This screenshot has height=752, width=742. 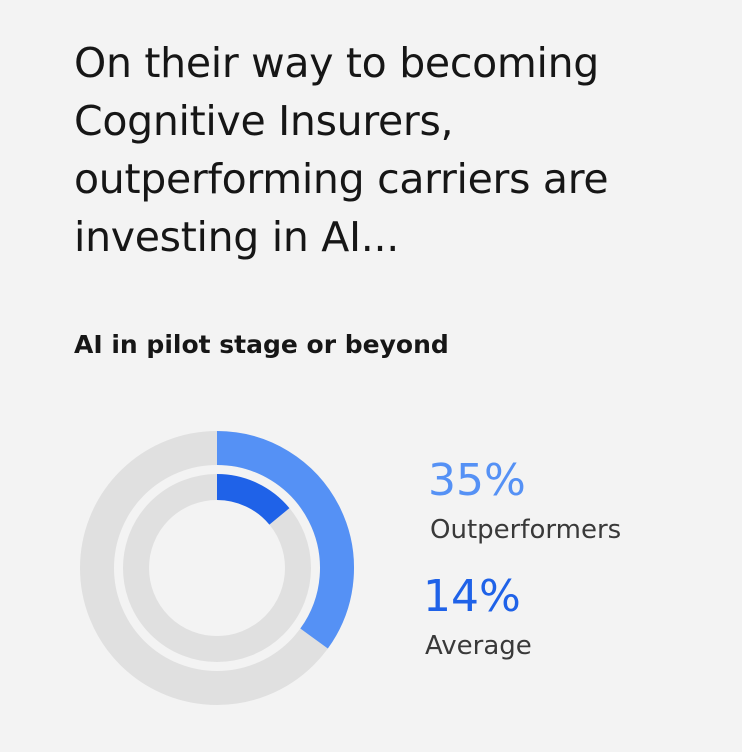 What do you see at coordinates (477, 480) in the screenshot?
I see `value-label: 35%` at bounding box center [477, 480].